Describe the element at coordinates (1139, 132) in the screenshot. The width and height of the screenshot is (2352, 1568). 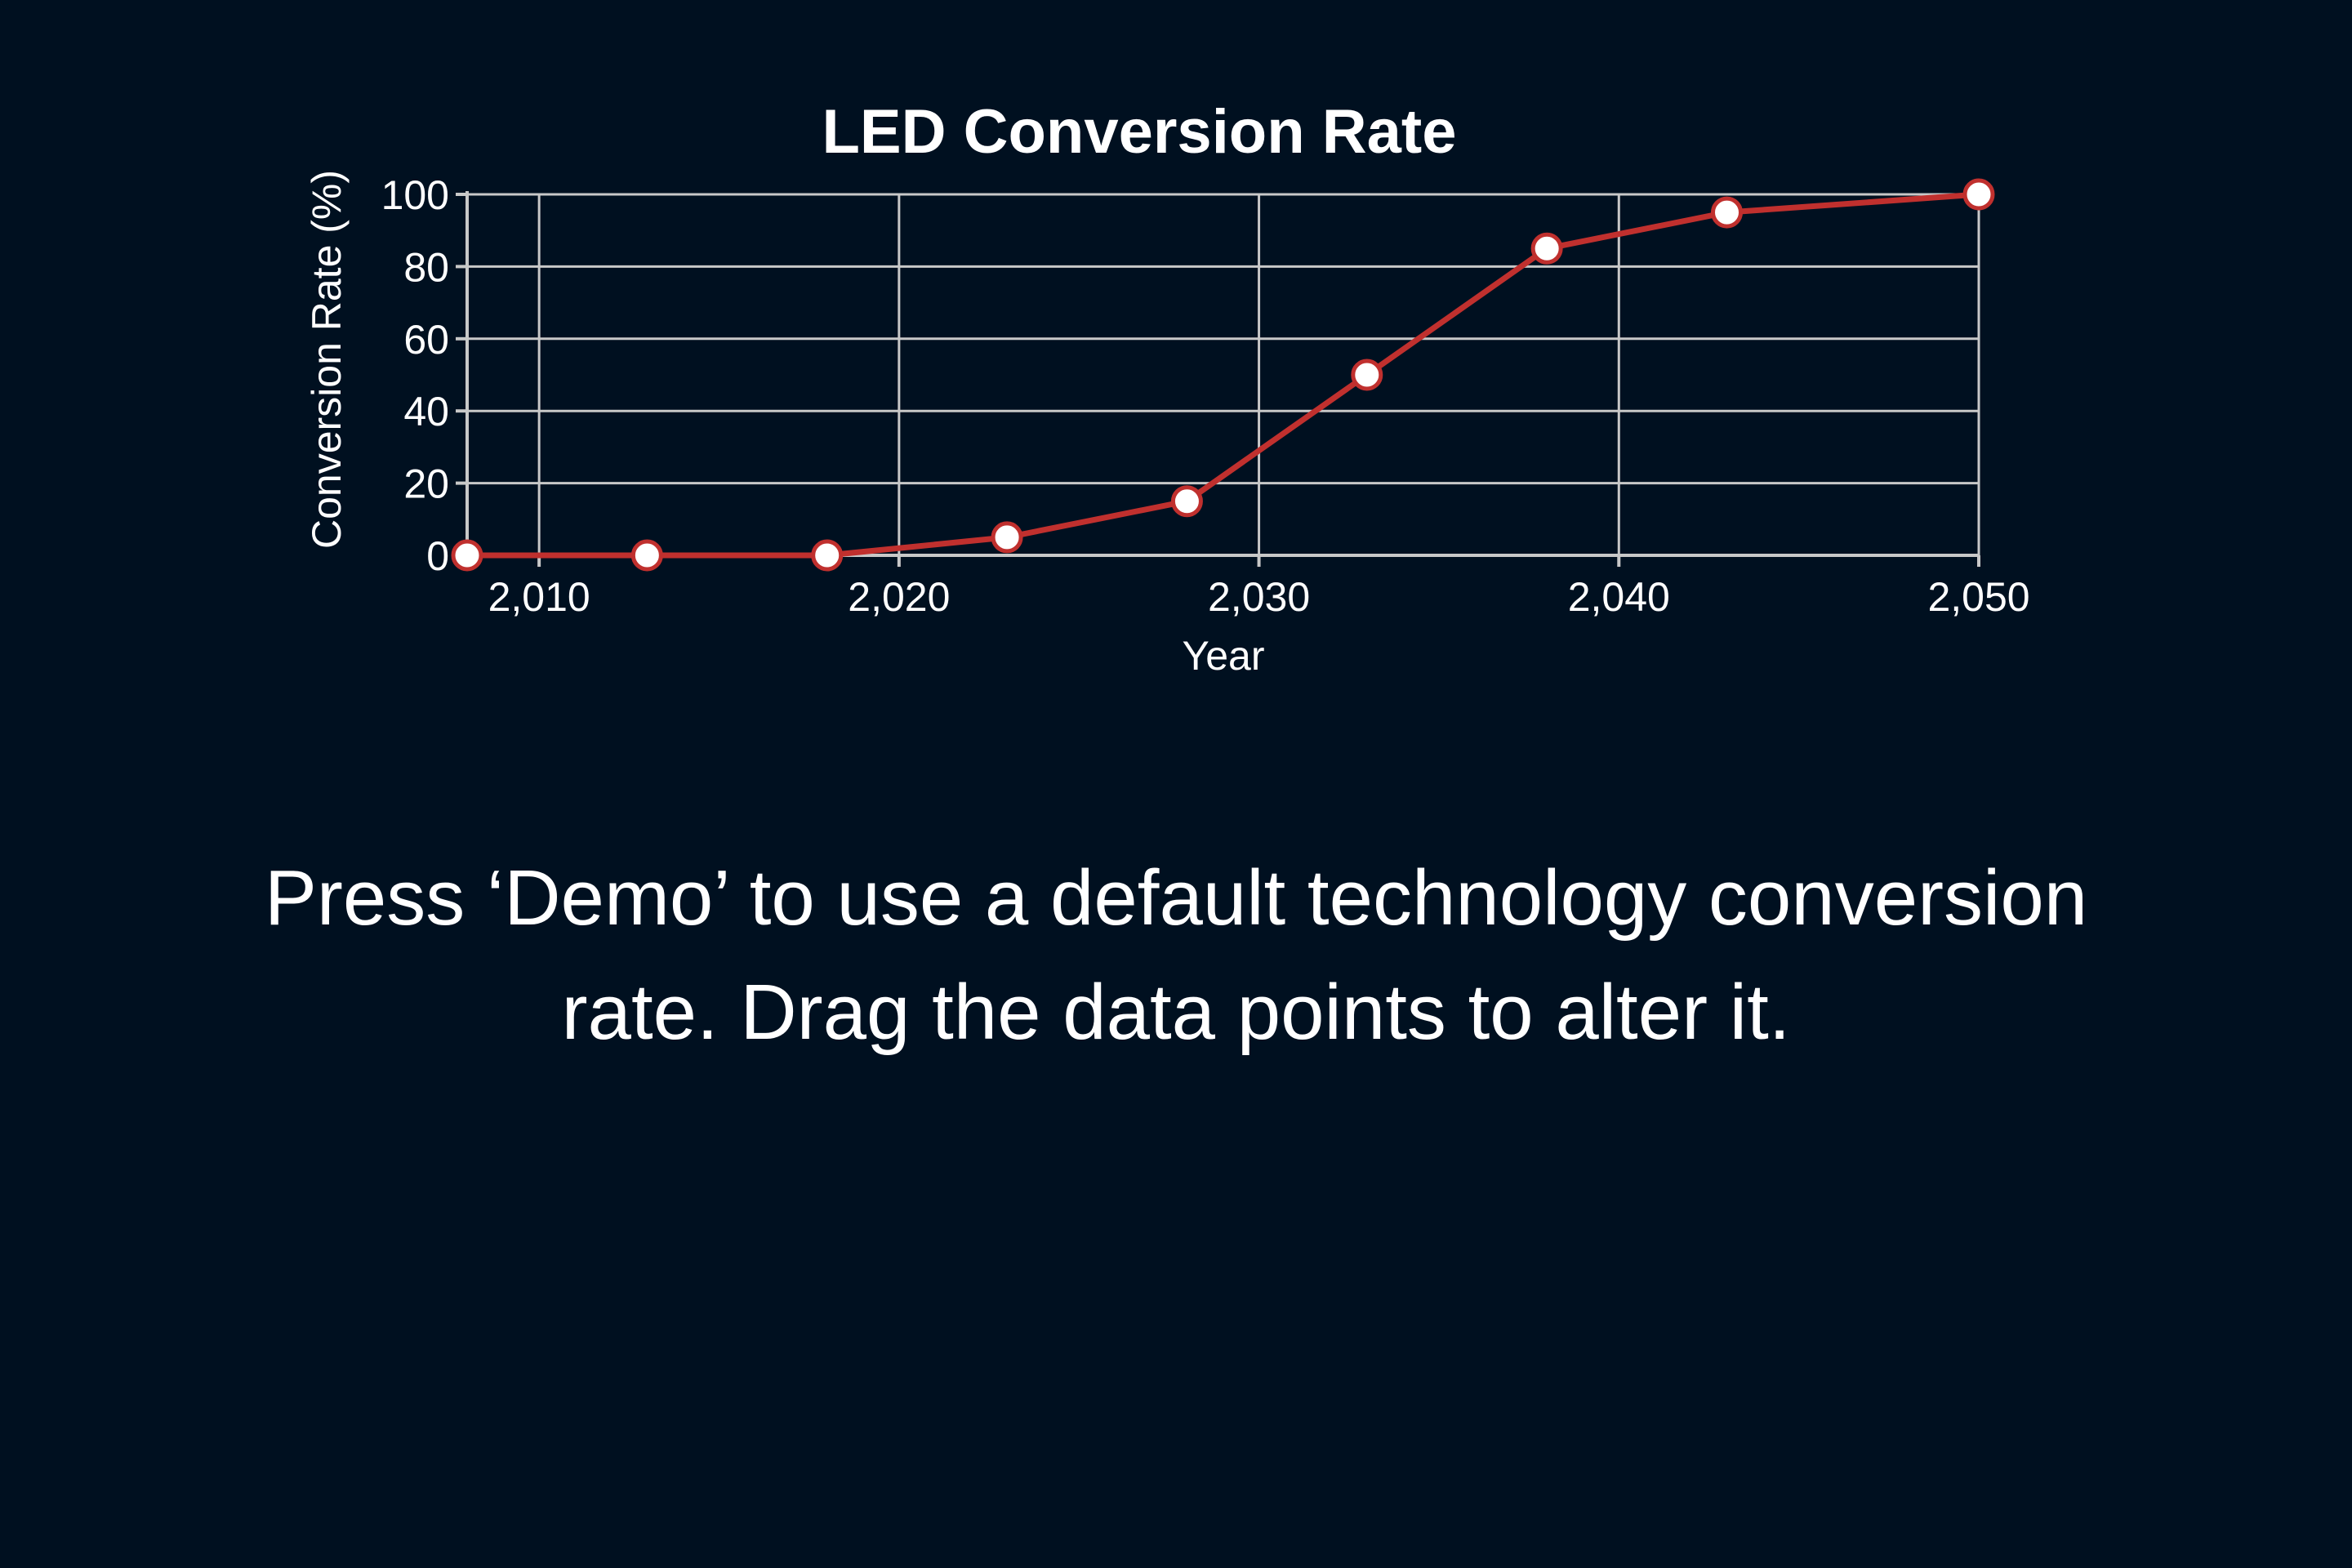
I see `chart-title: LED Conversion Rate` at that location.